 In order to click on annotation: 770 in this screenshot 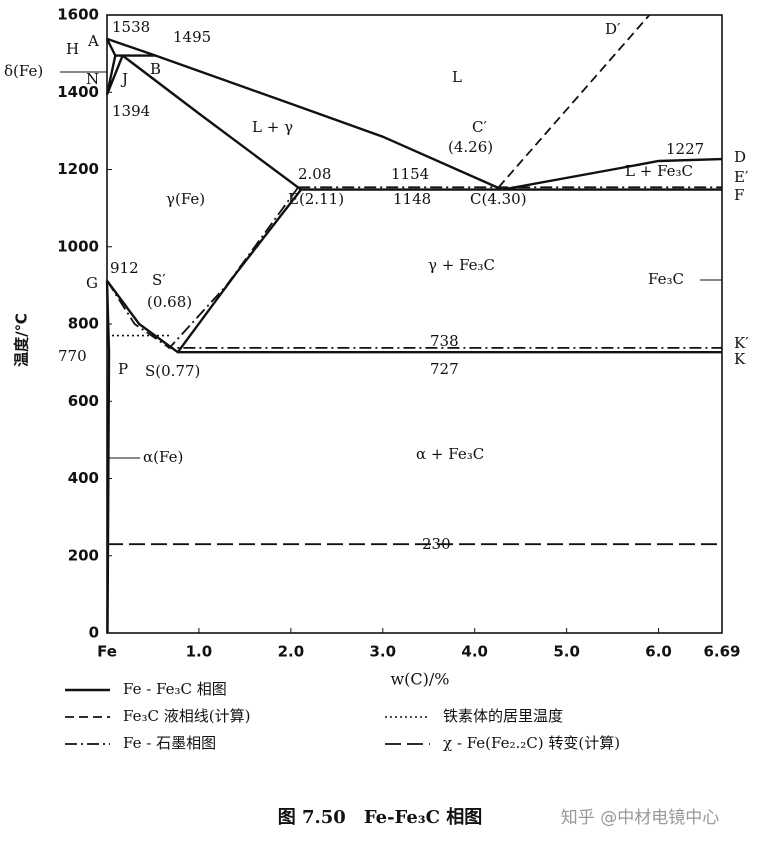, I will do `click(72, 356)`.